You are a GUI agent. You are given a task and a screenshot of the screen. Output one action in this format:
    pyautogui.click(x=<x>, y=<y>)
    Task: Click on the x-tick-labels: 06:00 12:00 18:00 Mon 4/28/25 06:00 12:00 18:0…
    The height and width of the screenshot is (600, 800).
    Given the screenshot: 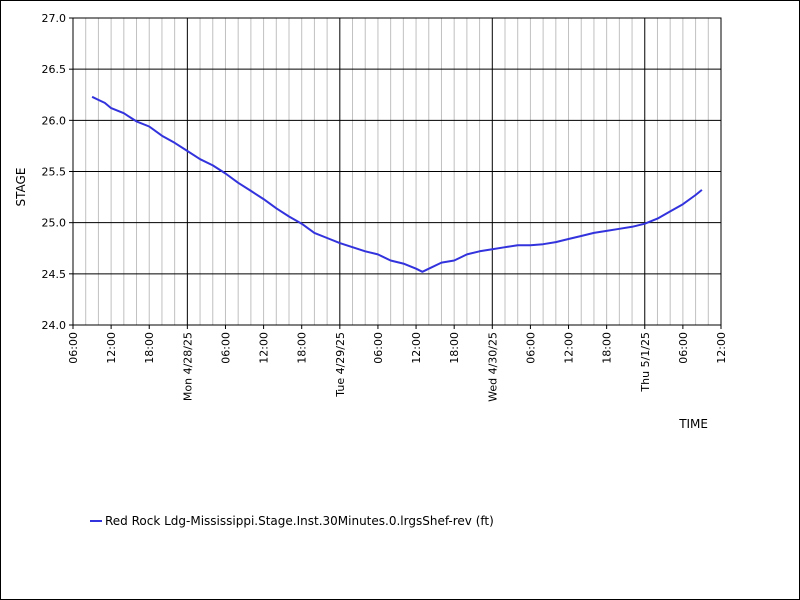 What is the action you would take?
    pyautogui.click(x=397, y=363)
    